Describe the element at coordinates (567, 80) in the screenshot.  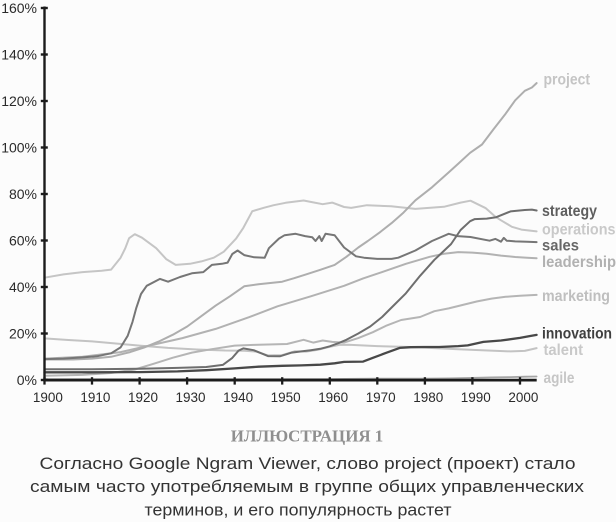
I see `svg-text: project` at that location.